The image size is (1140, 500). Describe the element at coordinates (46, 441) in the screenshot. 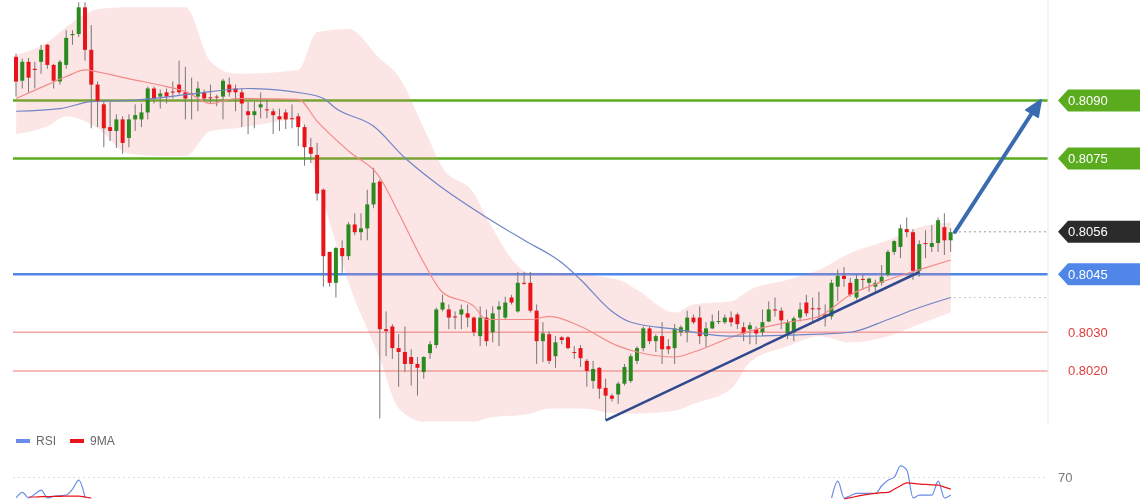

I see `legend-label: RSI` at that location.